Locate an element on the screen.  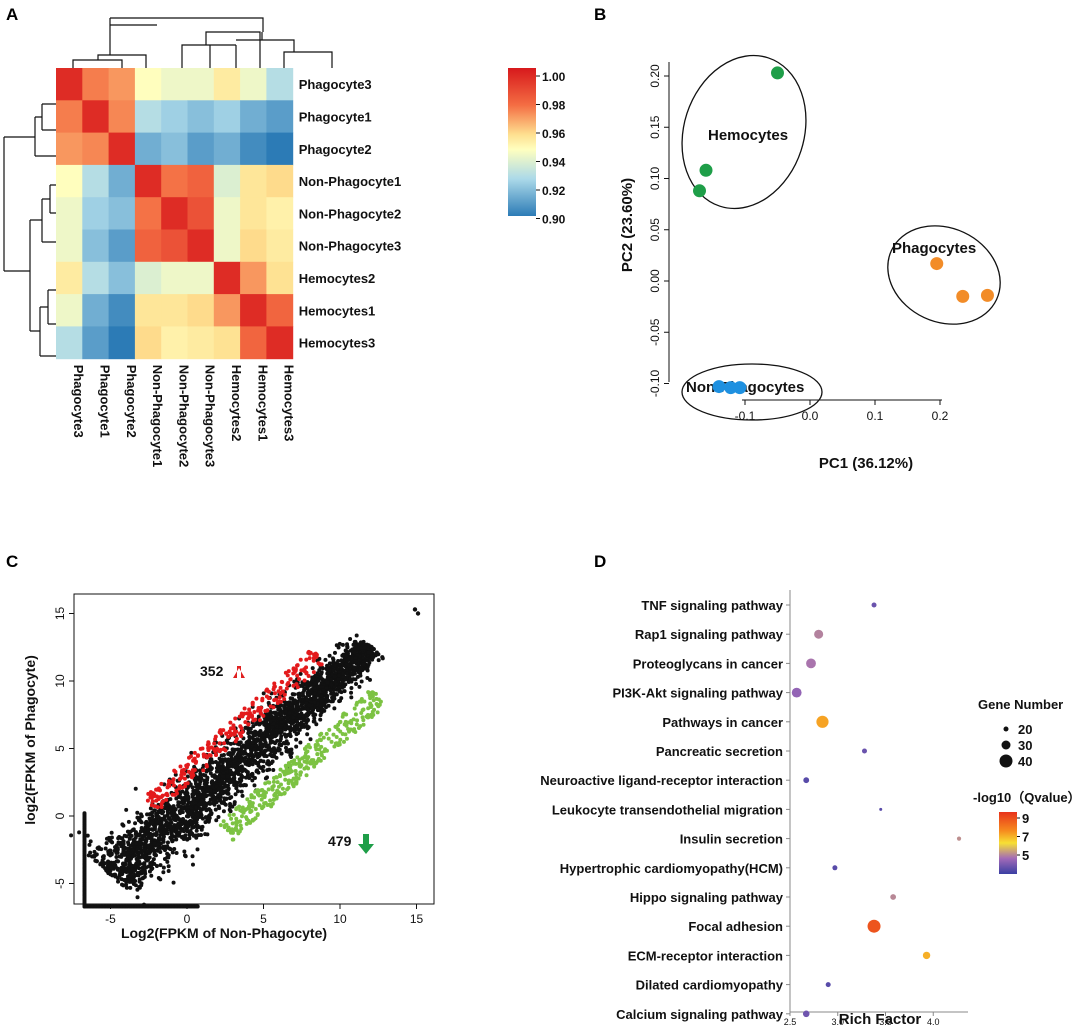
pca-point is located at coordinates (937, 264).